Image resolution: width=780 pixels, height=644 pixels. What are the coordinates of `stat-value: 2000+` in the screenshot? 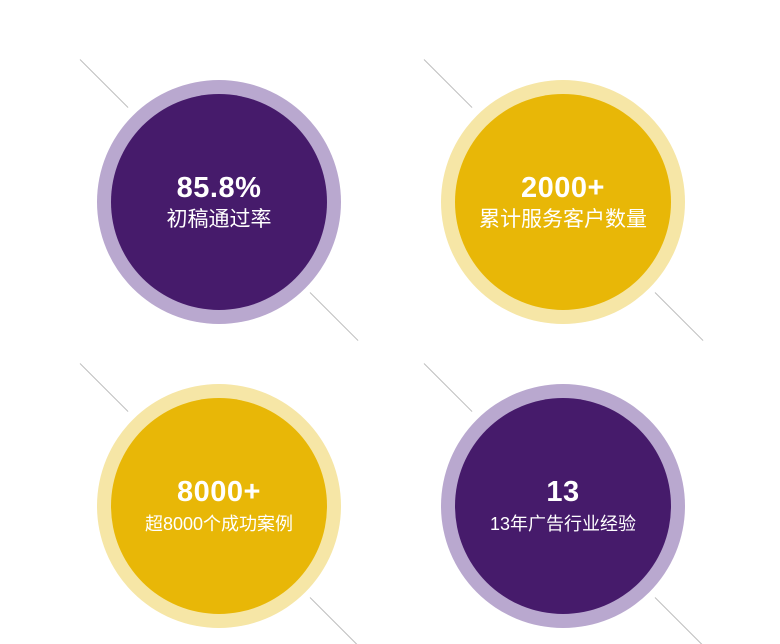 It's located at (563, 187).